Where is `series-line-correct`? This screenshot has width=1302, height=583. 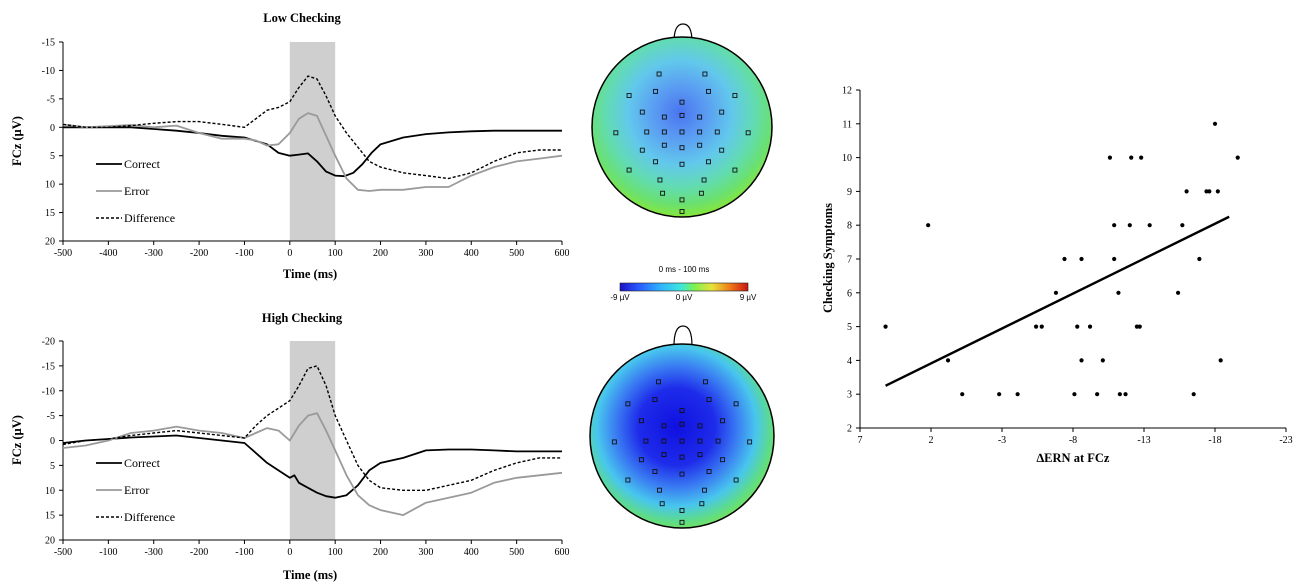
series-line-correct is located at coordinates (312, 152).